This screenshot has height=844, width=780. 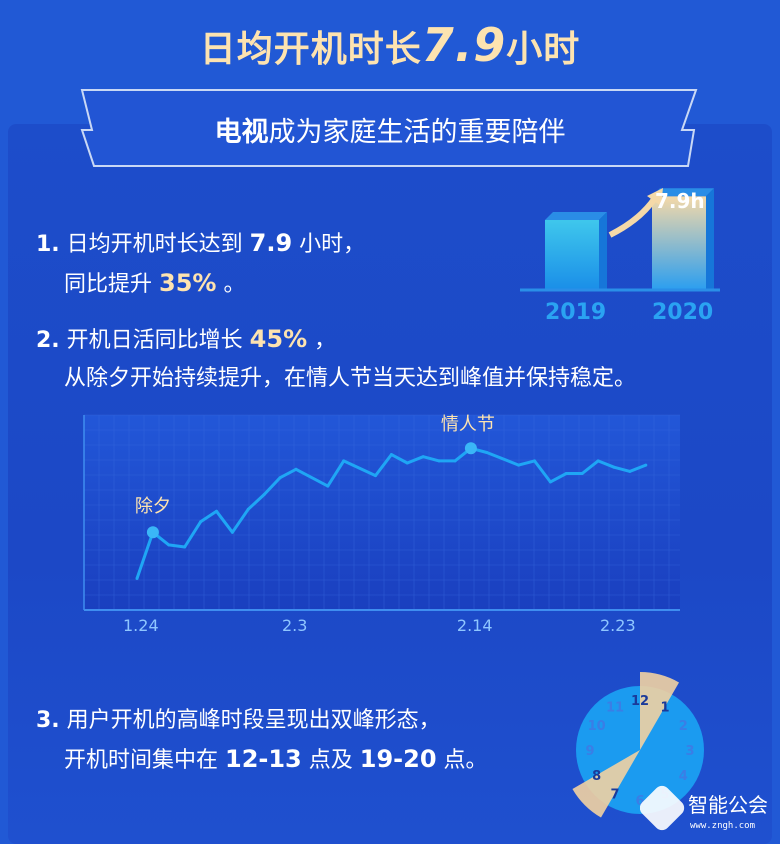 What do you see at coordinates (664, 708) in the screenshot?
I see `clock-hour-1: 1` at bounding box center [664, 708].